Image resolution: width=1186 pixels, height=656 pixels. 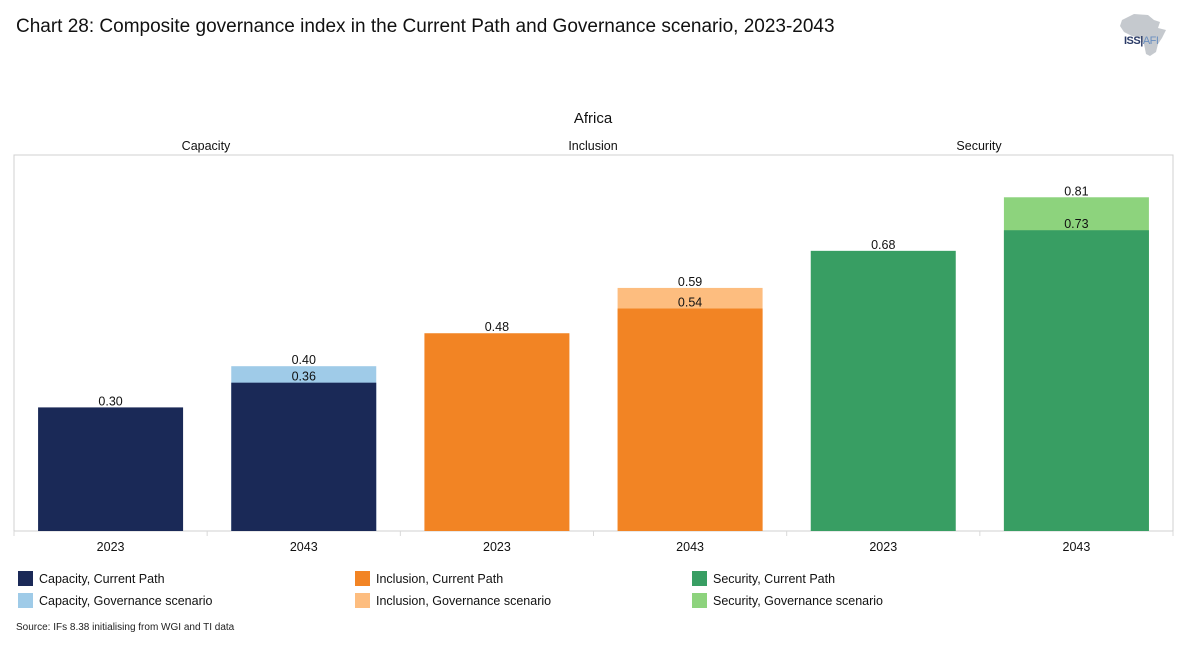 I want to click on data-label-current-path: 0.73, so click(x=1076, y=224).